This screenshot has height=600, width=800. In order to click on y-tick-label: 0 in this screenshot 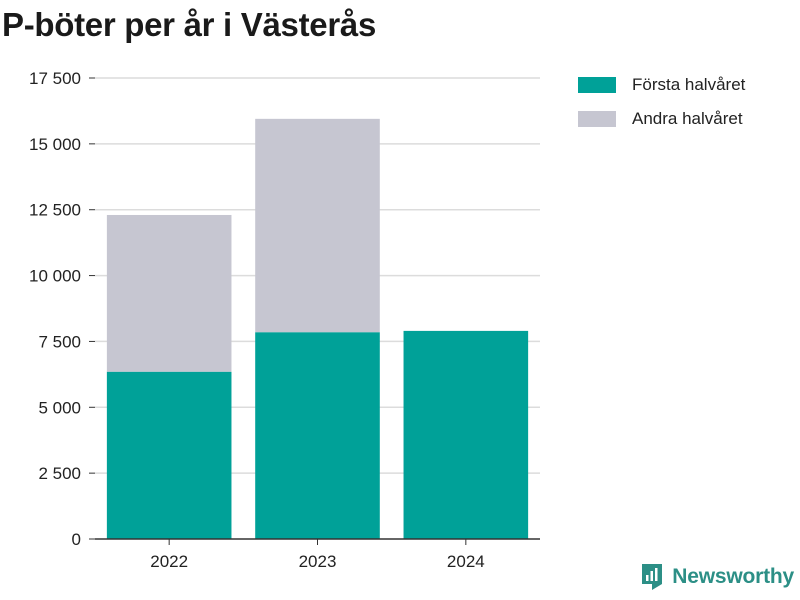, I will do `click(76, 539)`.